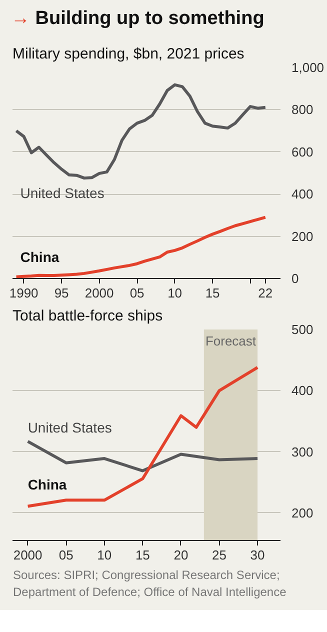 The height and width of the screenshot is (632, 327). I want to click on y-tick-label: 0, so click(295, 278).